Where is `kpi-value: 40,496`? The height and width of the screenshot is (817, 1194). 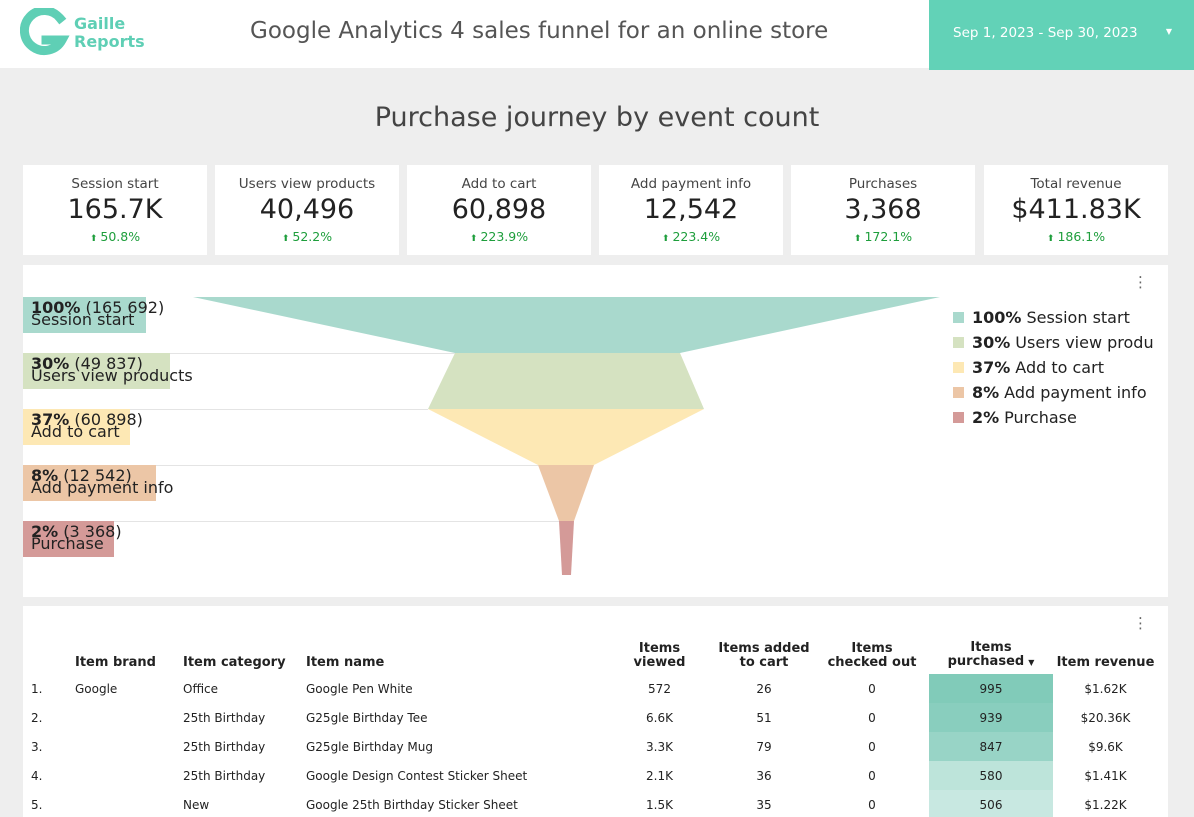 kpi-value: 40,496 is located at coordinates (307, 209).